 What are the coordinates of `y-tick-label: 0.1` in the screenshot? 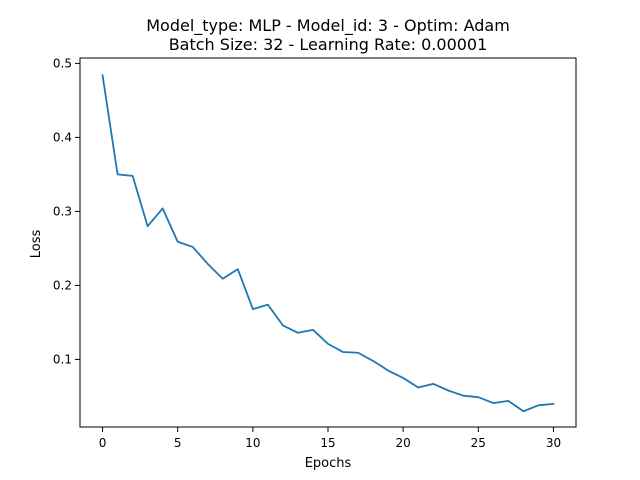 It's located at (62, 359).